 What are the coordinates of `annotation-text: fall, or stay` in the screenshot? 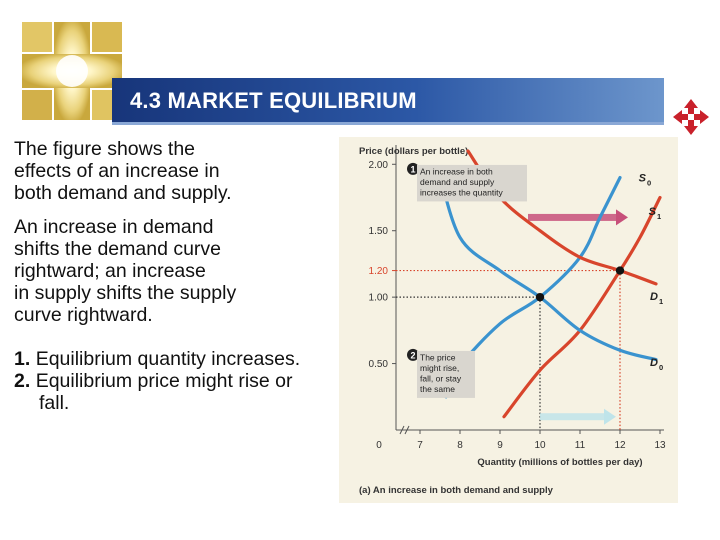 It's located at (441, 378).